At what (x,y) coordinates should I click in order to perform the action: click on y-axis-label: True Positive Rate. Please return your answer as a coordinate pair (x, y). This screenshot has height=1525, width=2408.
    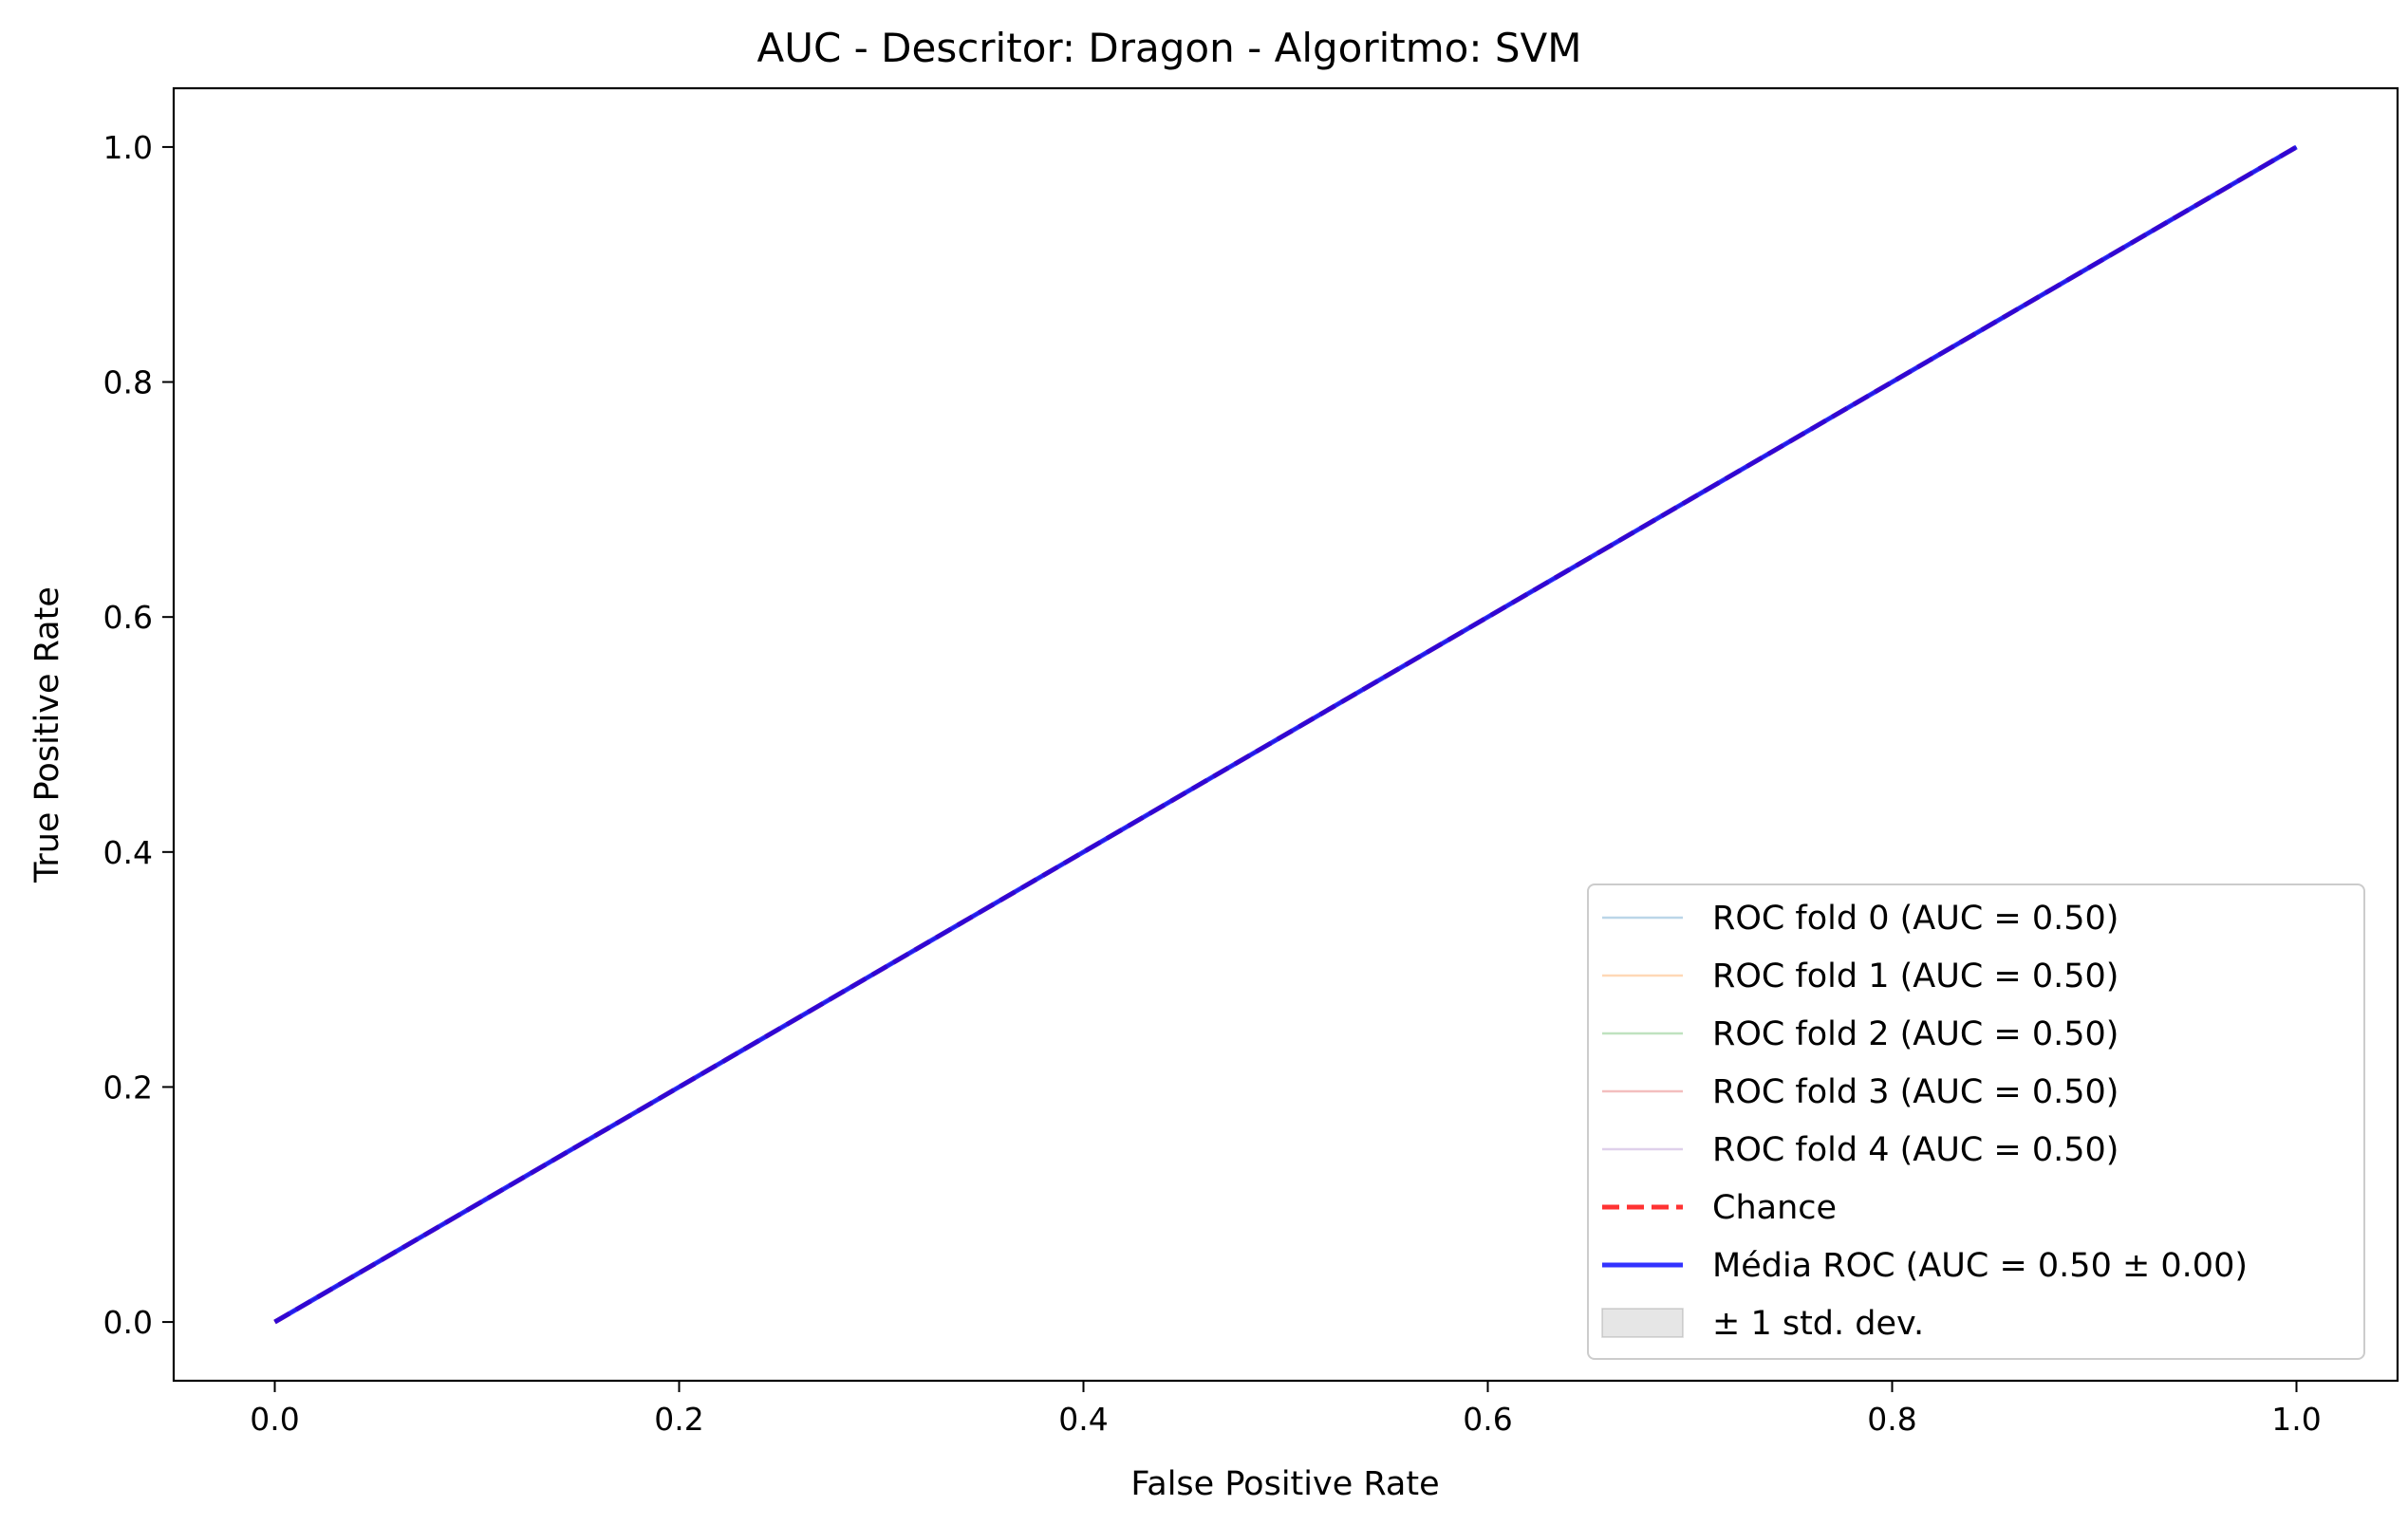
    Looking at the image, I should click on (47, 734).